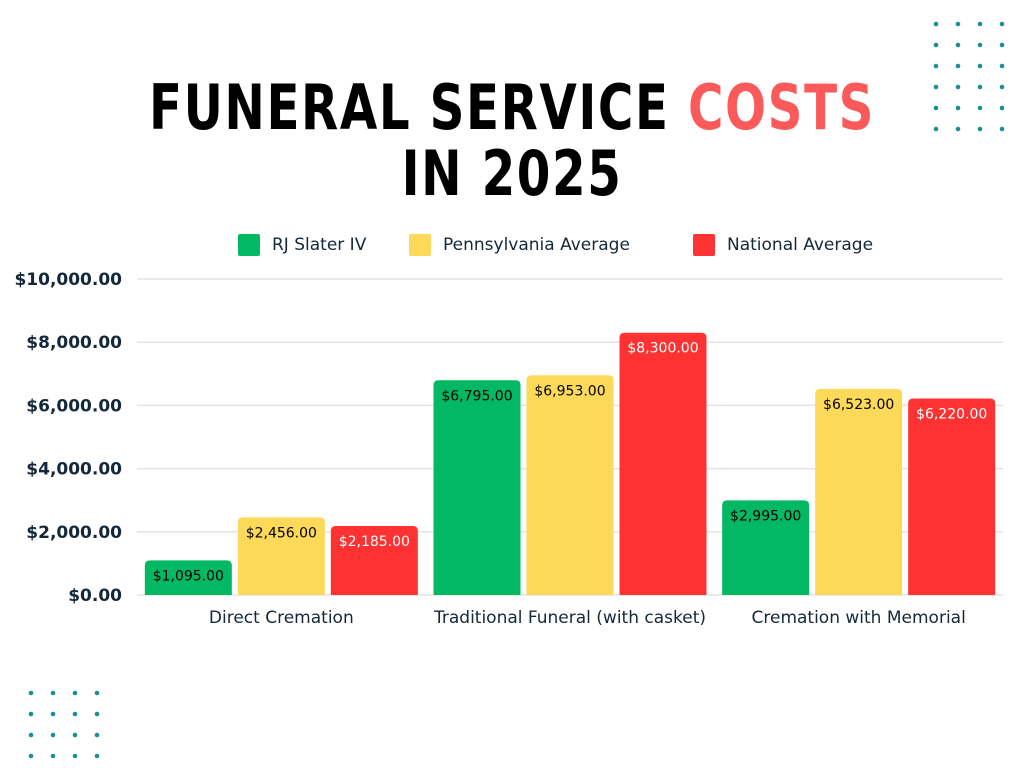 This screenshot has width=1024, height=768. Describe the element at coordinates (319, 245) in the screenshot. I see `legend-label-rj-slater: RJ Slater IV` at that location.